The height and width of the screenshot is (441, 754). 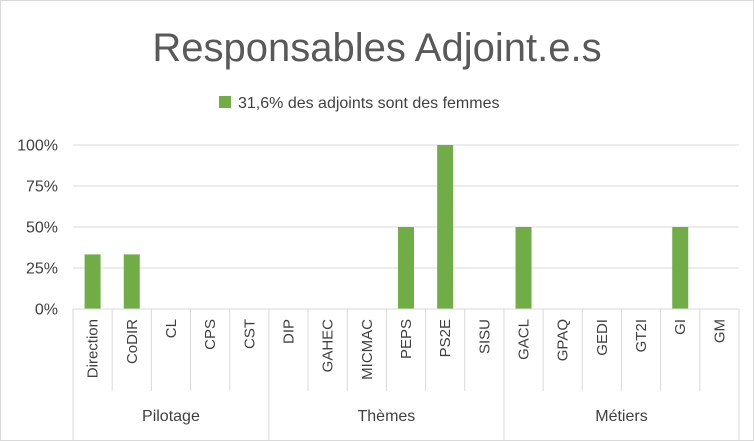 I want to click on x-tick-label: MICMAC, so click(x=367, y=349).